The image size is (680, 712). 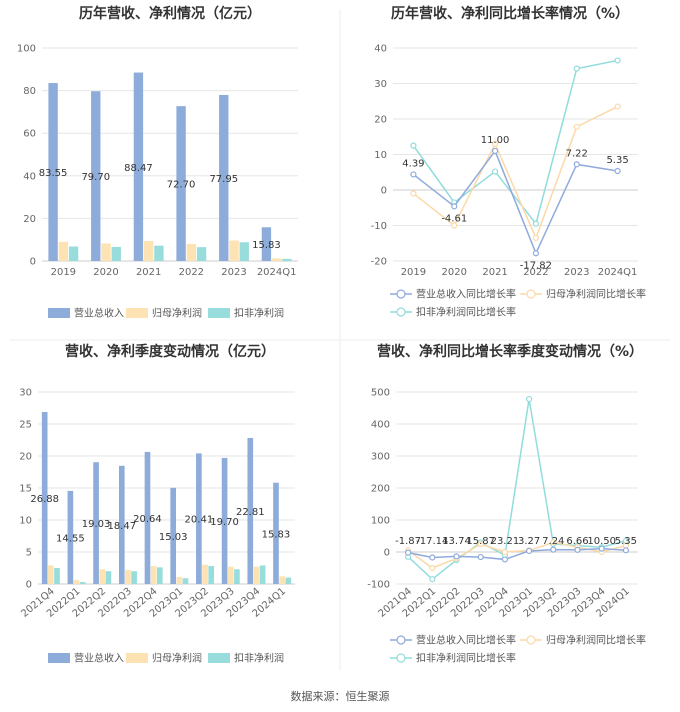 What do you see at coordinates (29, 553) in the screenshot?
I see `y-tick-label: 5` at bounding box center [29, 553].